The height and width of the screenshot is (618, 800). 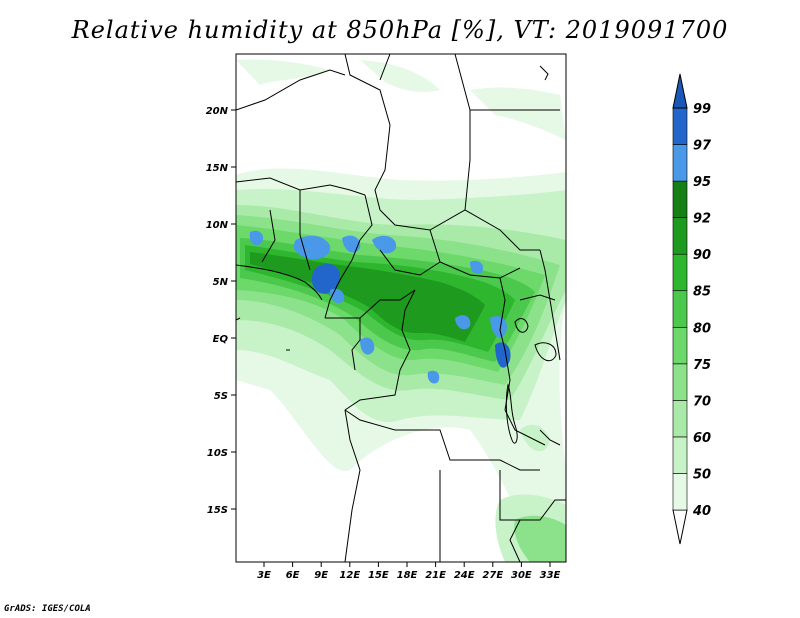 I want to click on lon-tick-label: 24E, so click(x=464, y=575).